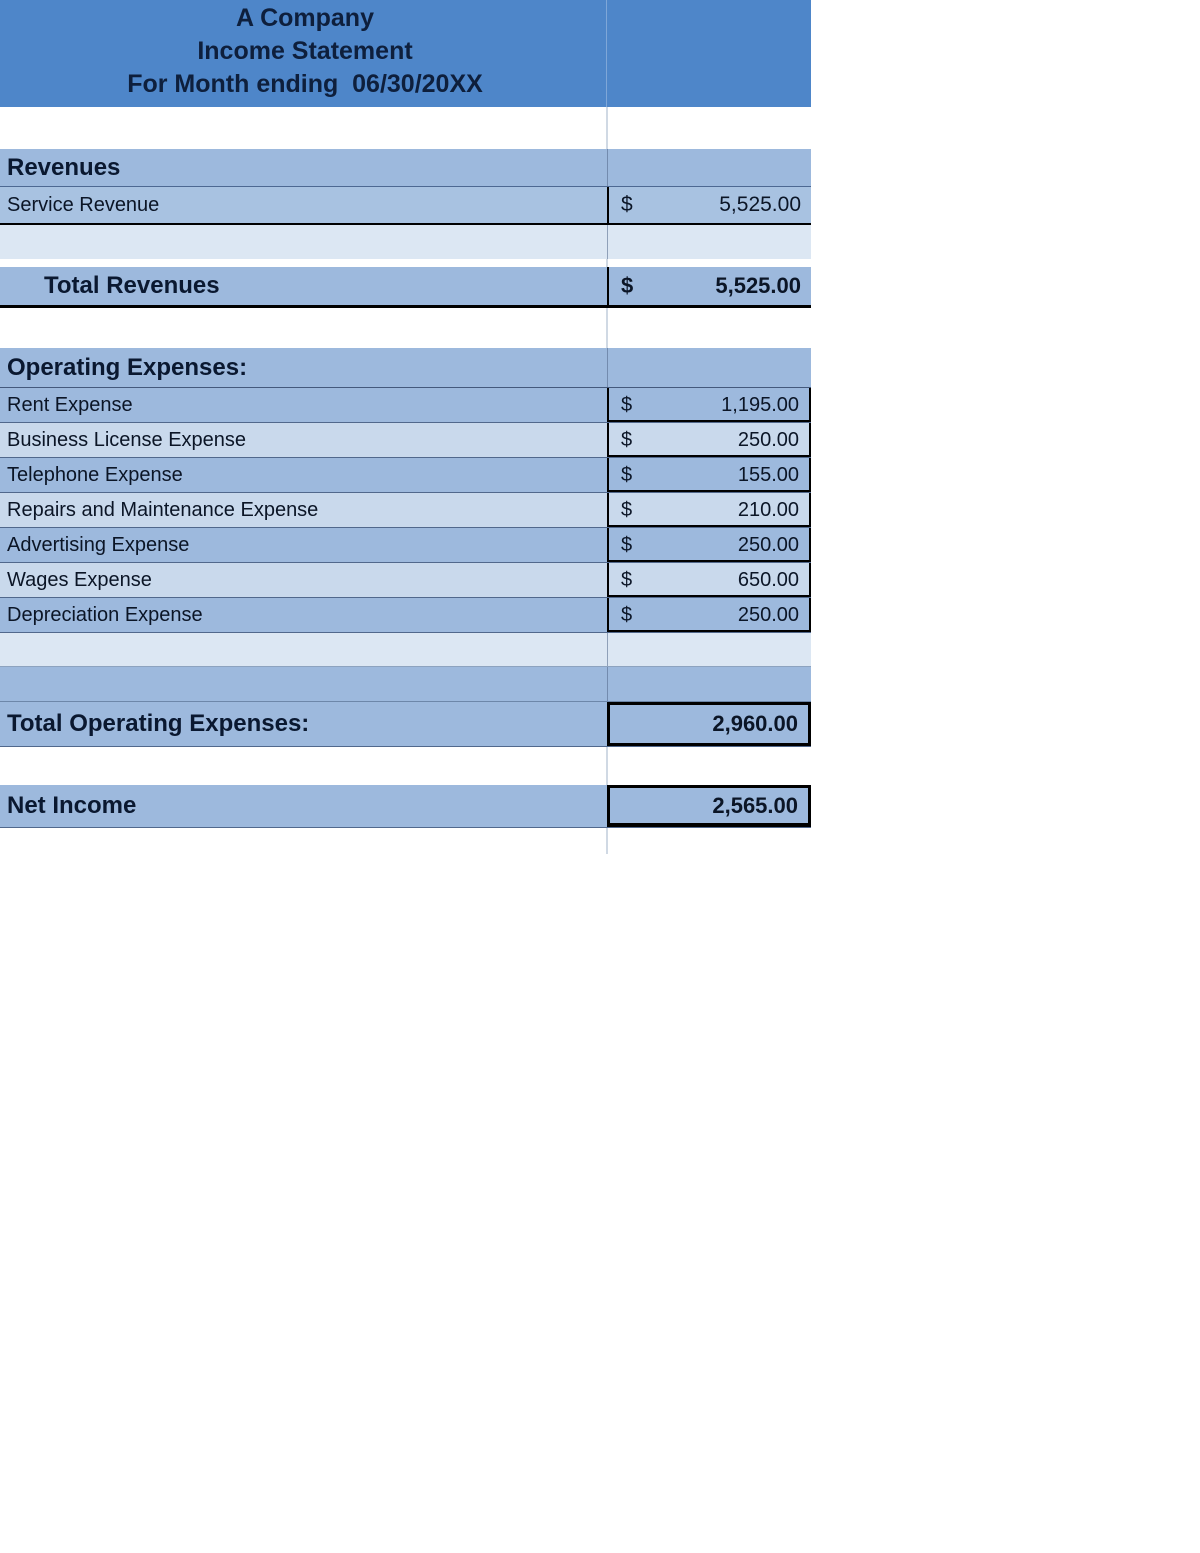  I want to click on amount-value: 650.00, so click(768, 579).